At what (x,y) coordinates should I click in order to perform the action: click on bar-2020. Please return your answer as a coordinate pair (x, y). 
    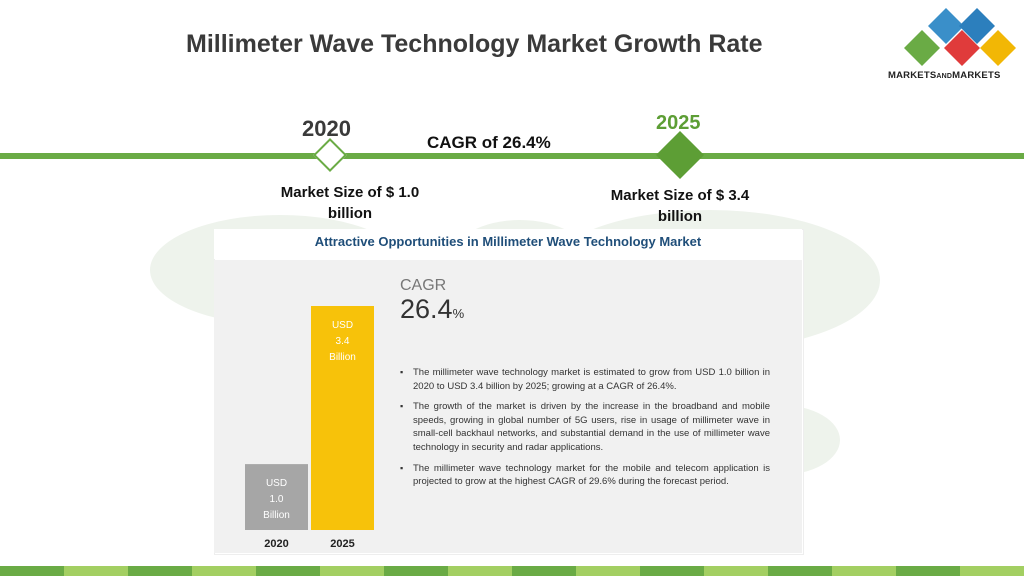
    Looking at the image, I should click on (276, 497).